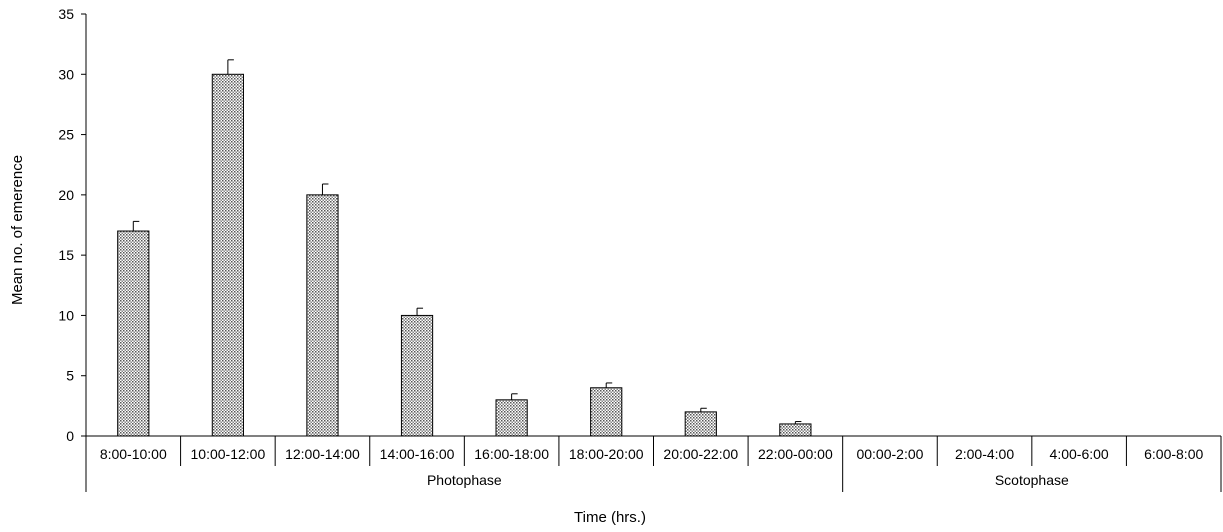 The width and height of the screenshot is (1223, 532). What do you see at coordinates (984, 454) in the screenshot?
I see `x-tick-label: 2:00-4:00` at bounding box center [984, 454].